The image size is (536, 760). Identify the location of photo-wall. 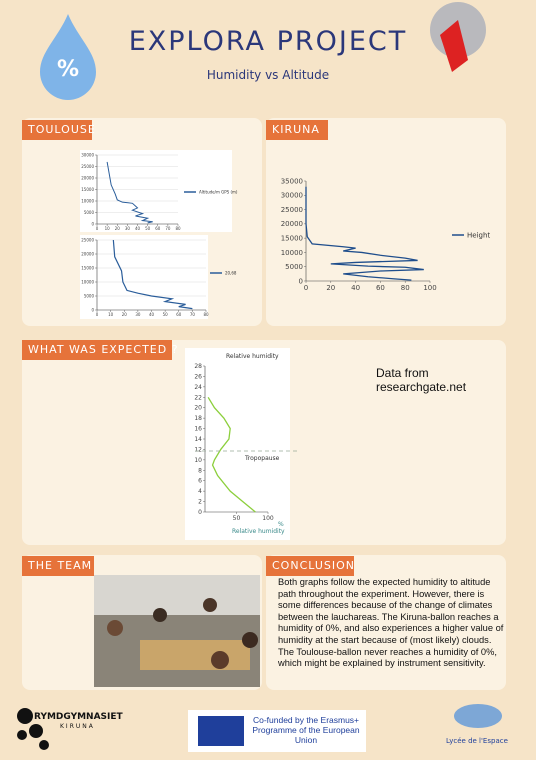
(177, 595).